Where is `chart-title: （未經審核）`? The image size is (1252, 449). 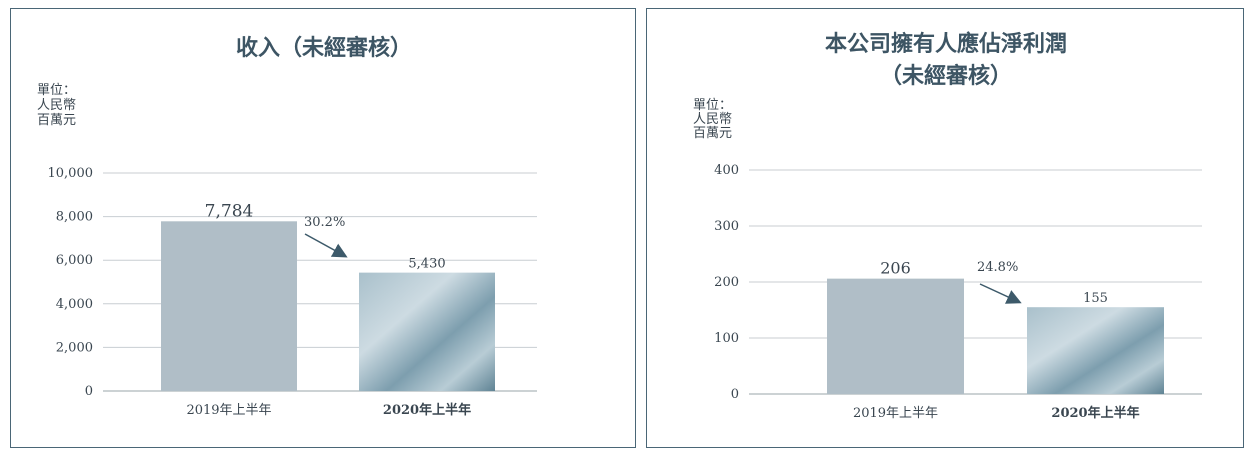
chart-title: （未經審核） is located at coordinates (946, 76).